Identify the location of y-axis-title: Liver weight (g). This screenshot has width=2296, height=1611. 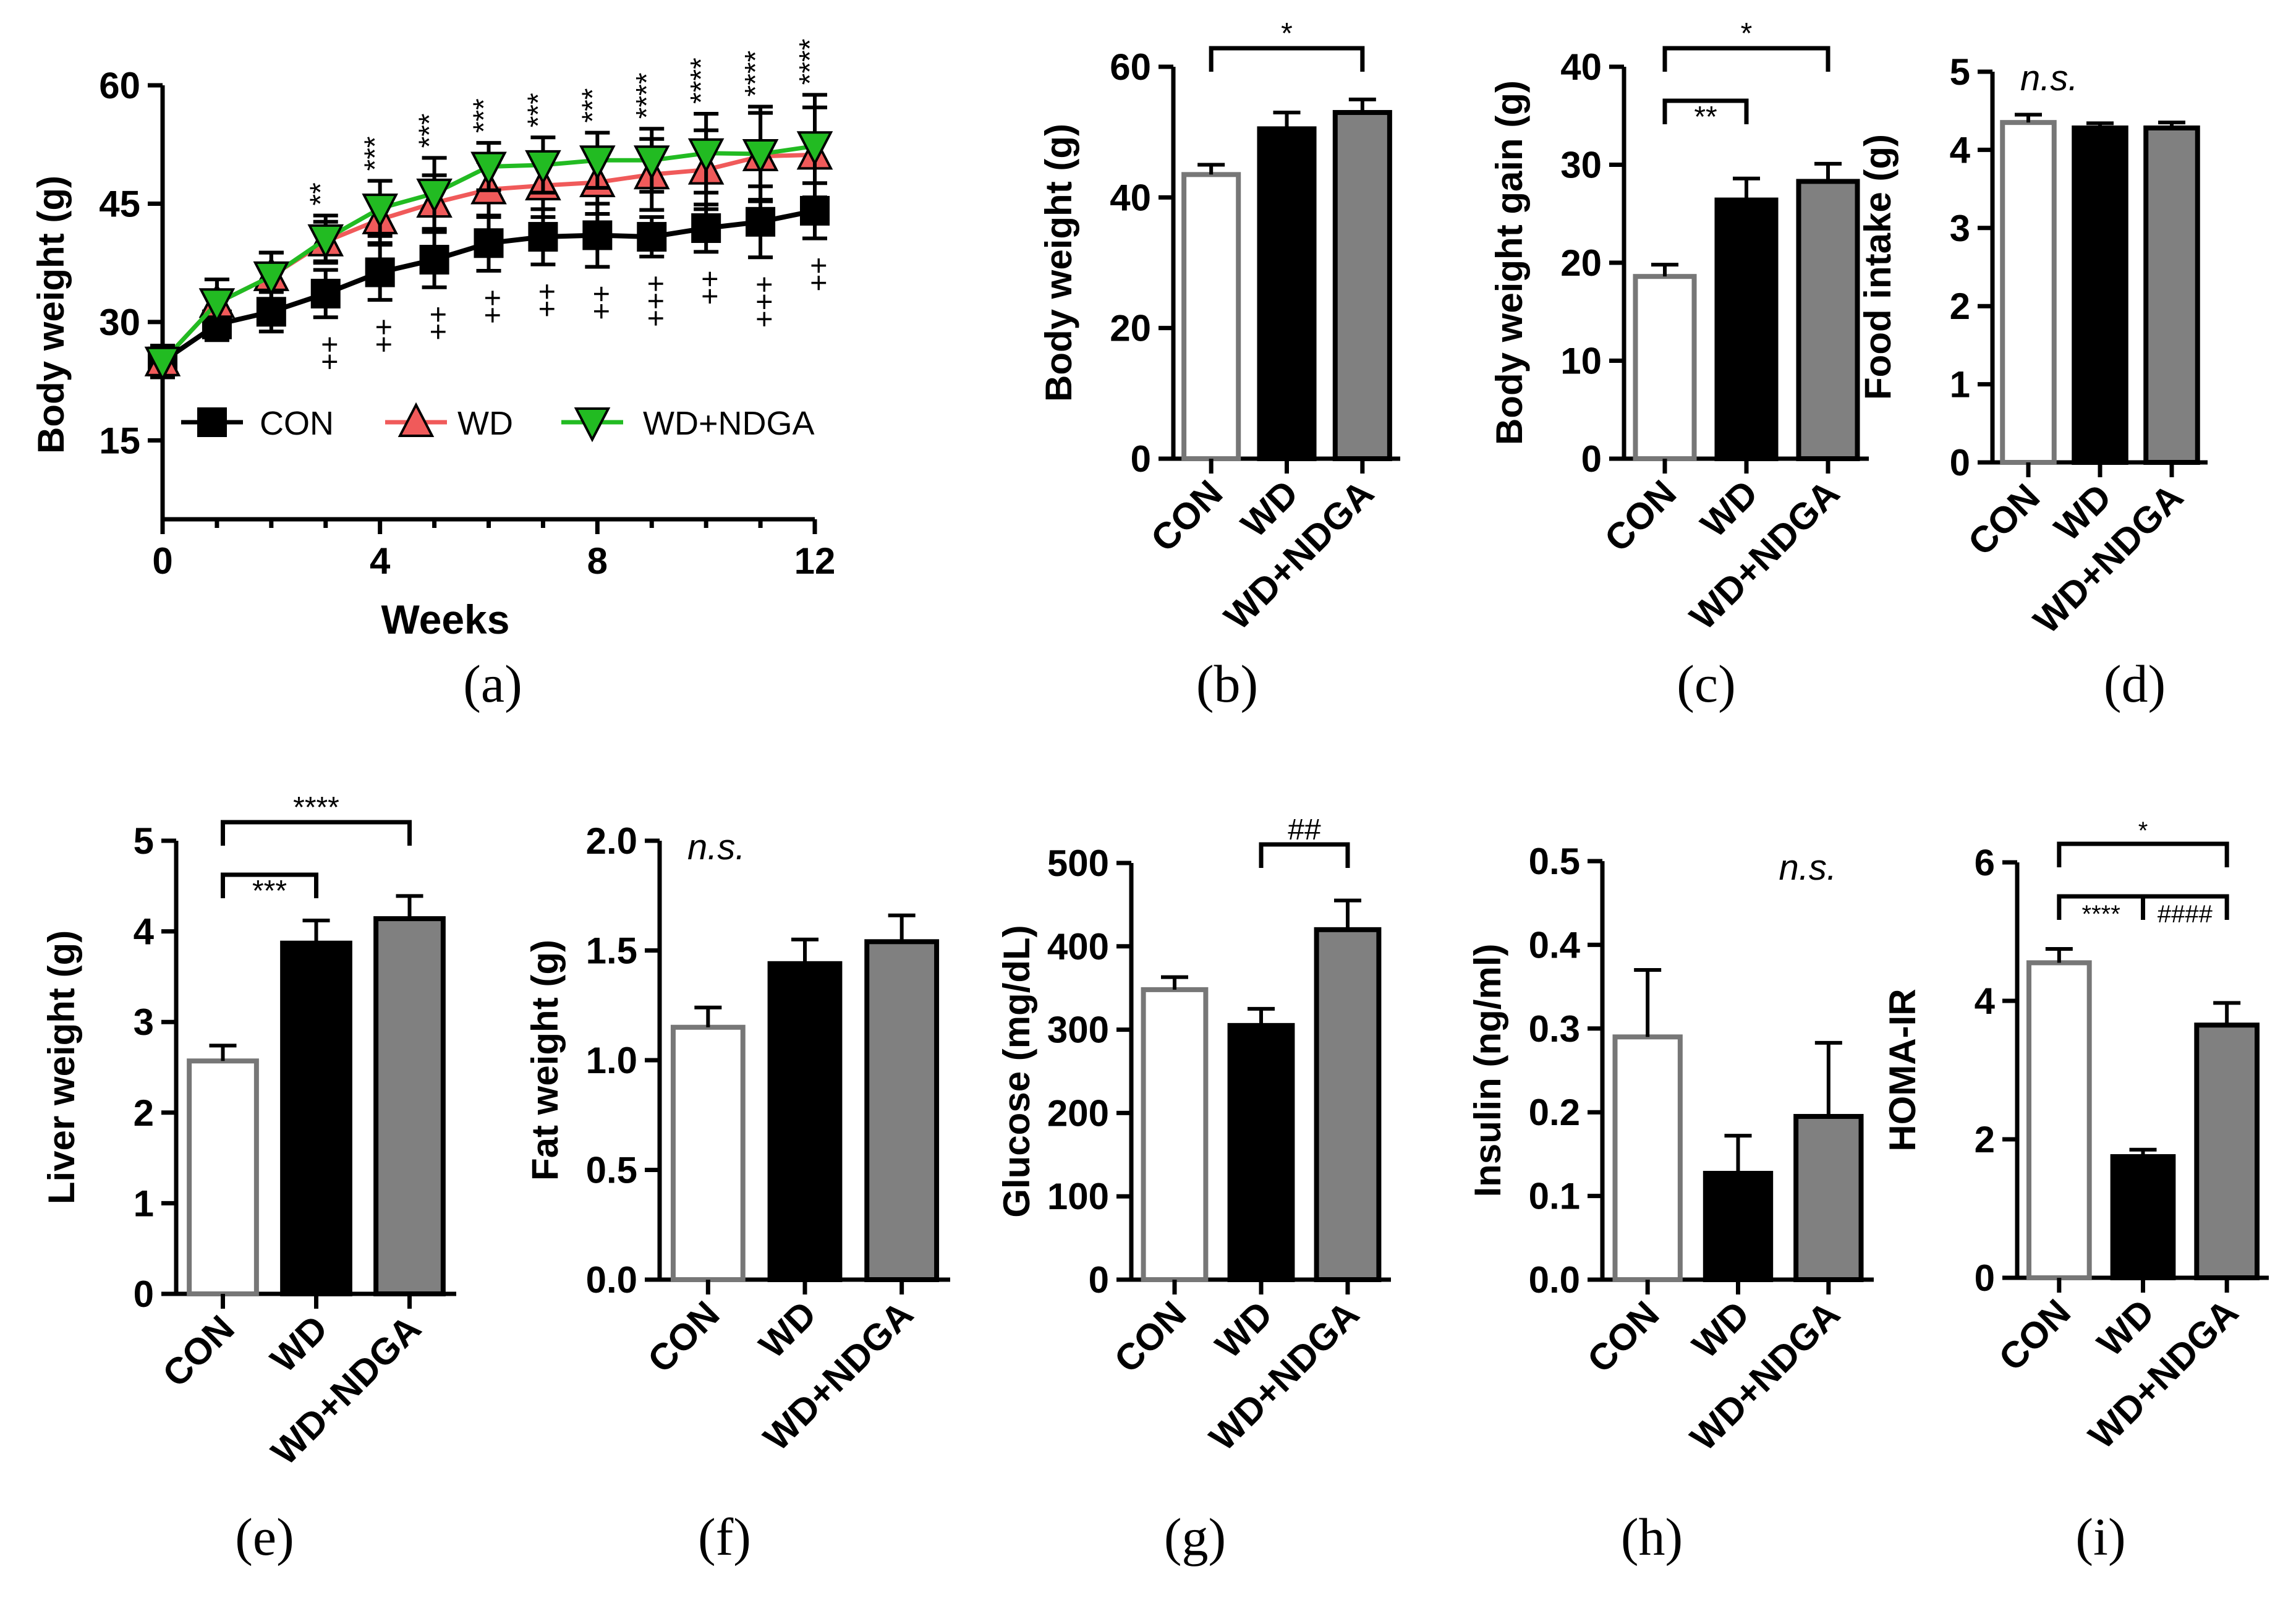
(62, 1067).